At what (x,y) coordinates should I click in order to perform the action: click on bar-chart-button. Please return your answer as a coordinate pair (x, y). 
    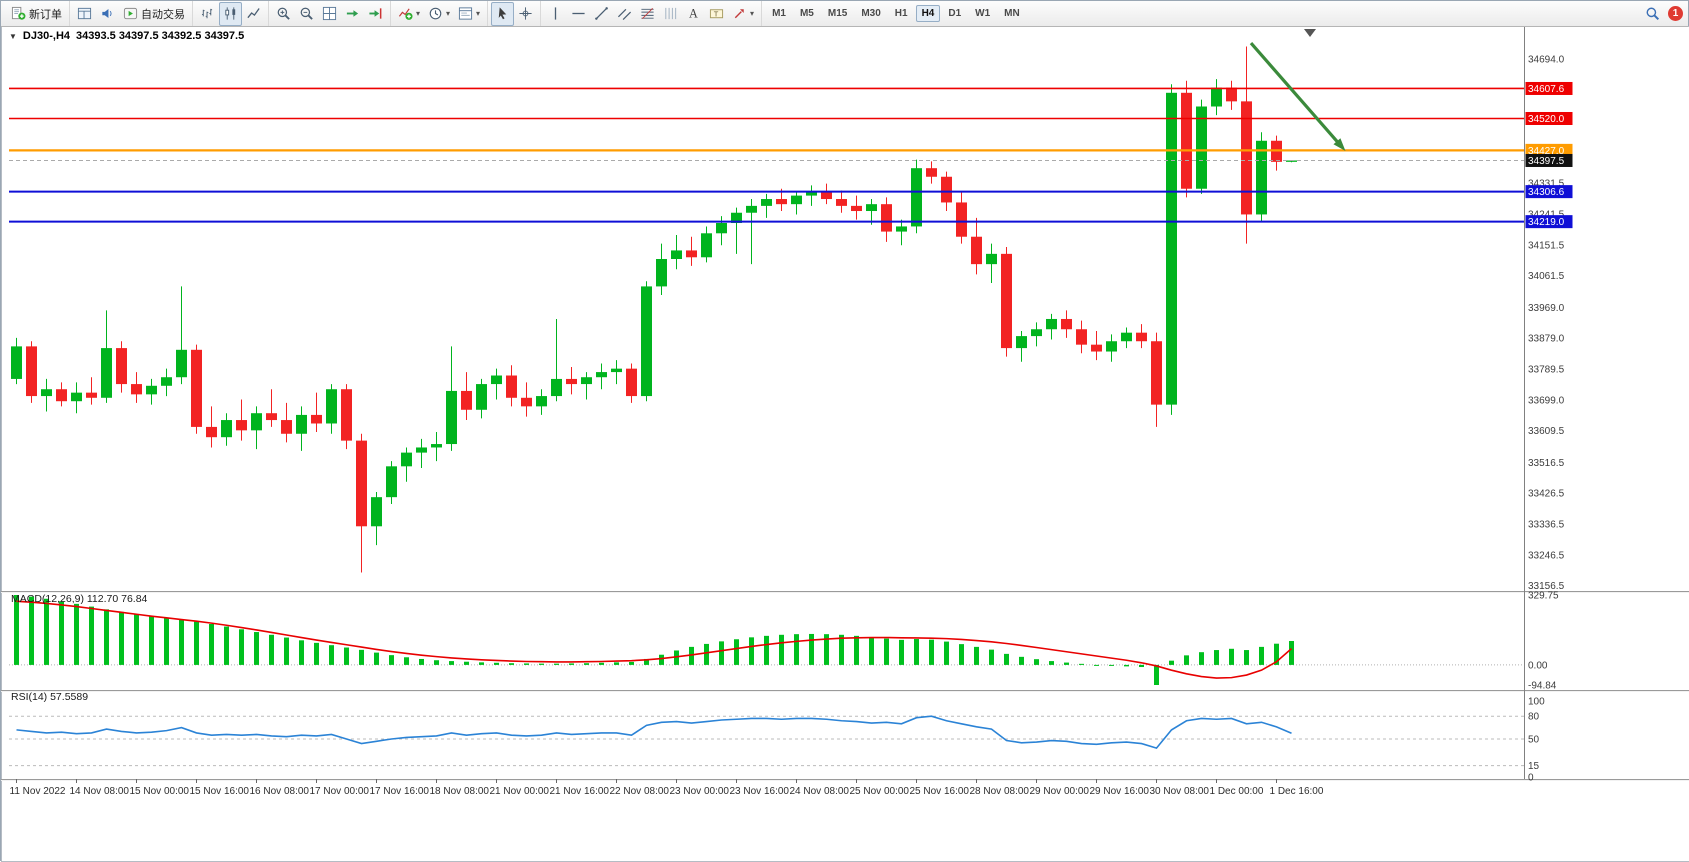
    Looking at the image, I should click on (207, 14).